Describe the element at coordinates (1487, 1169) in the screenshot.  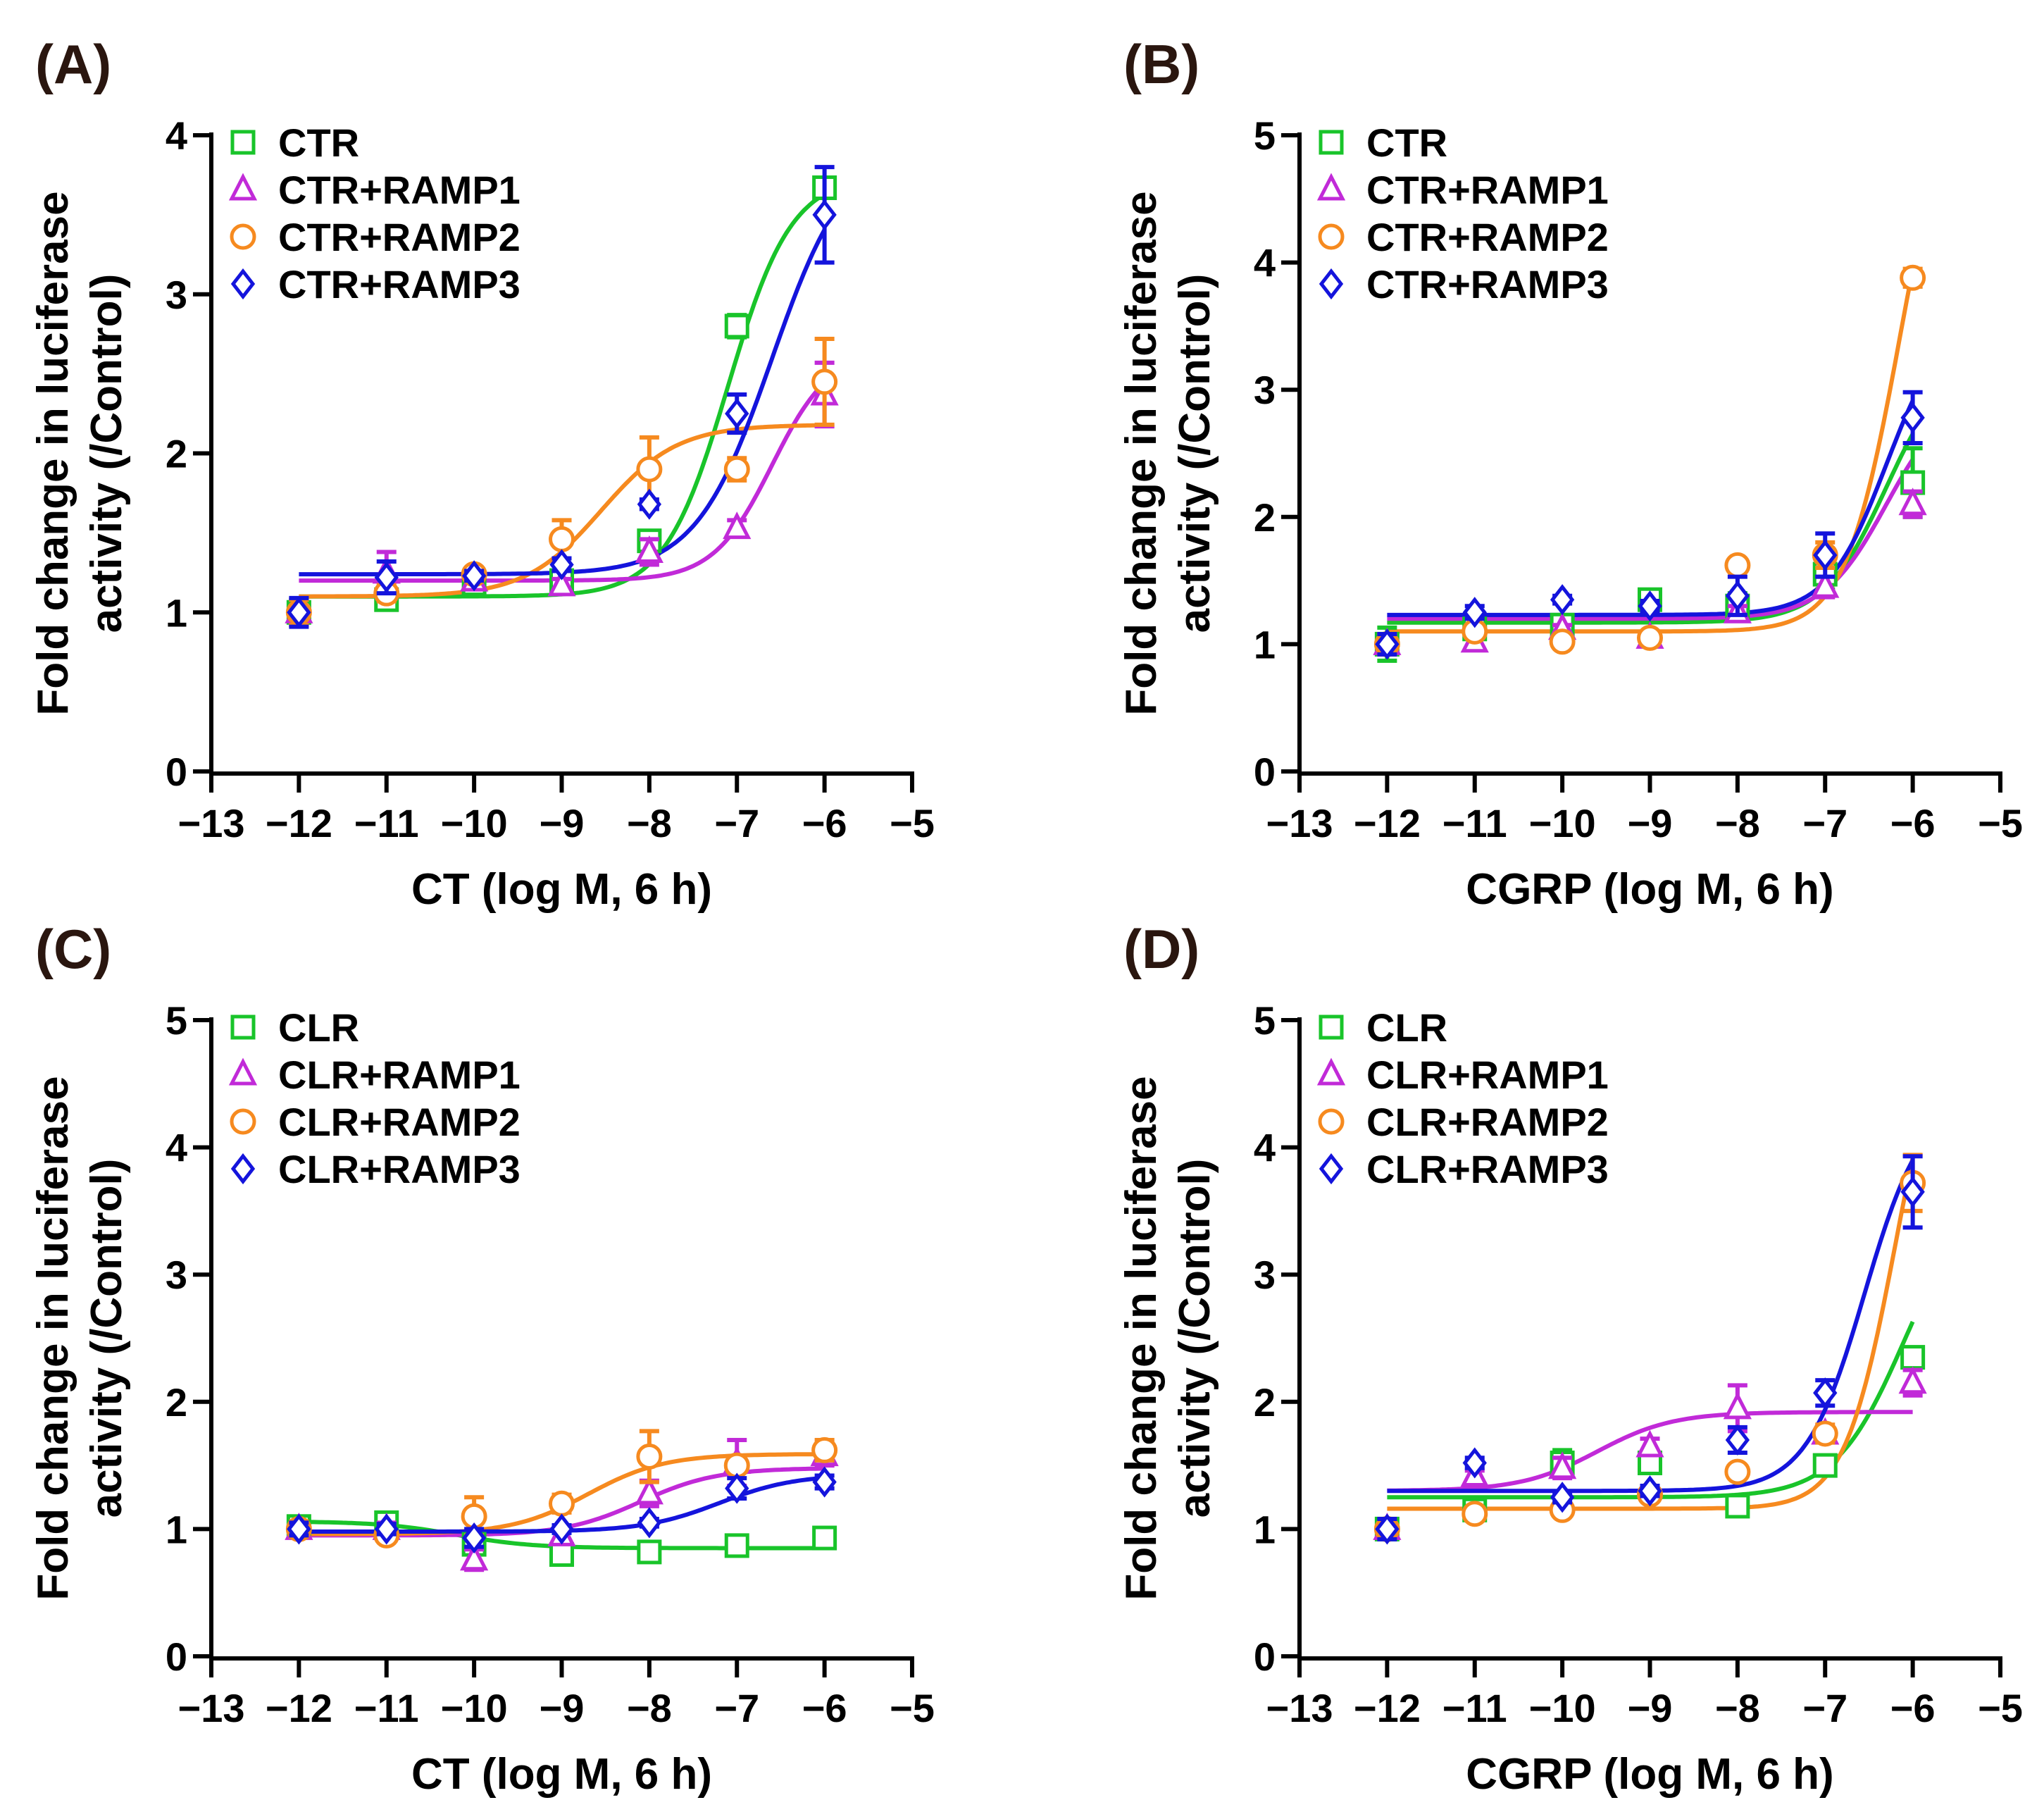
I see `legend-label: CLR+RAMP3` at that location.